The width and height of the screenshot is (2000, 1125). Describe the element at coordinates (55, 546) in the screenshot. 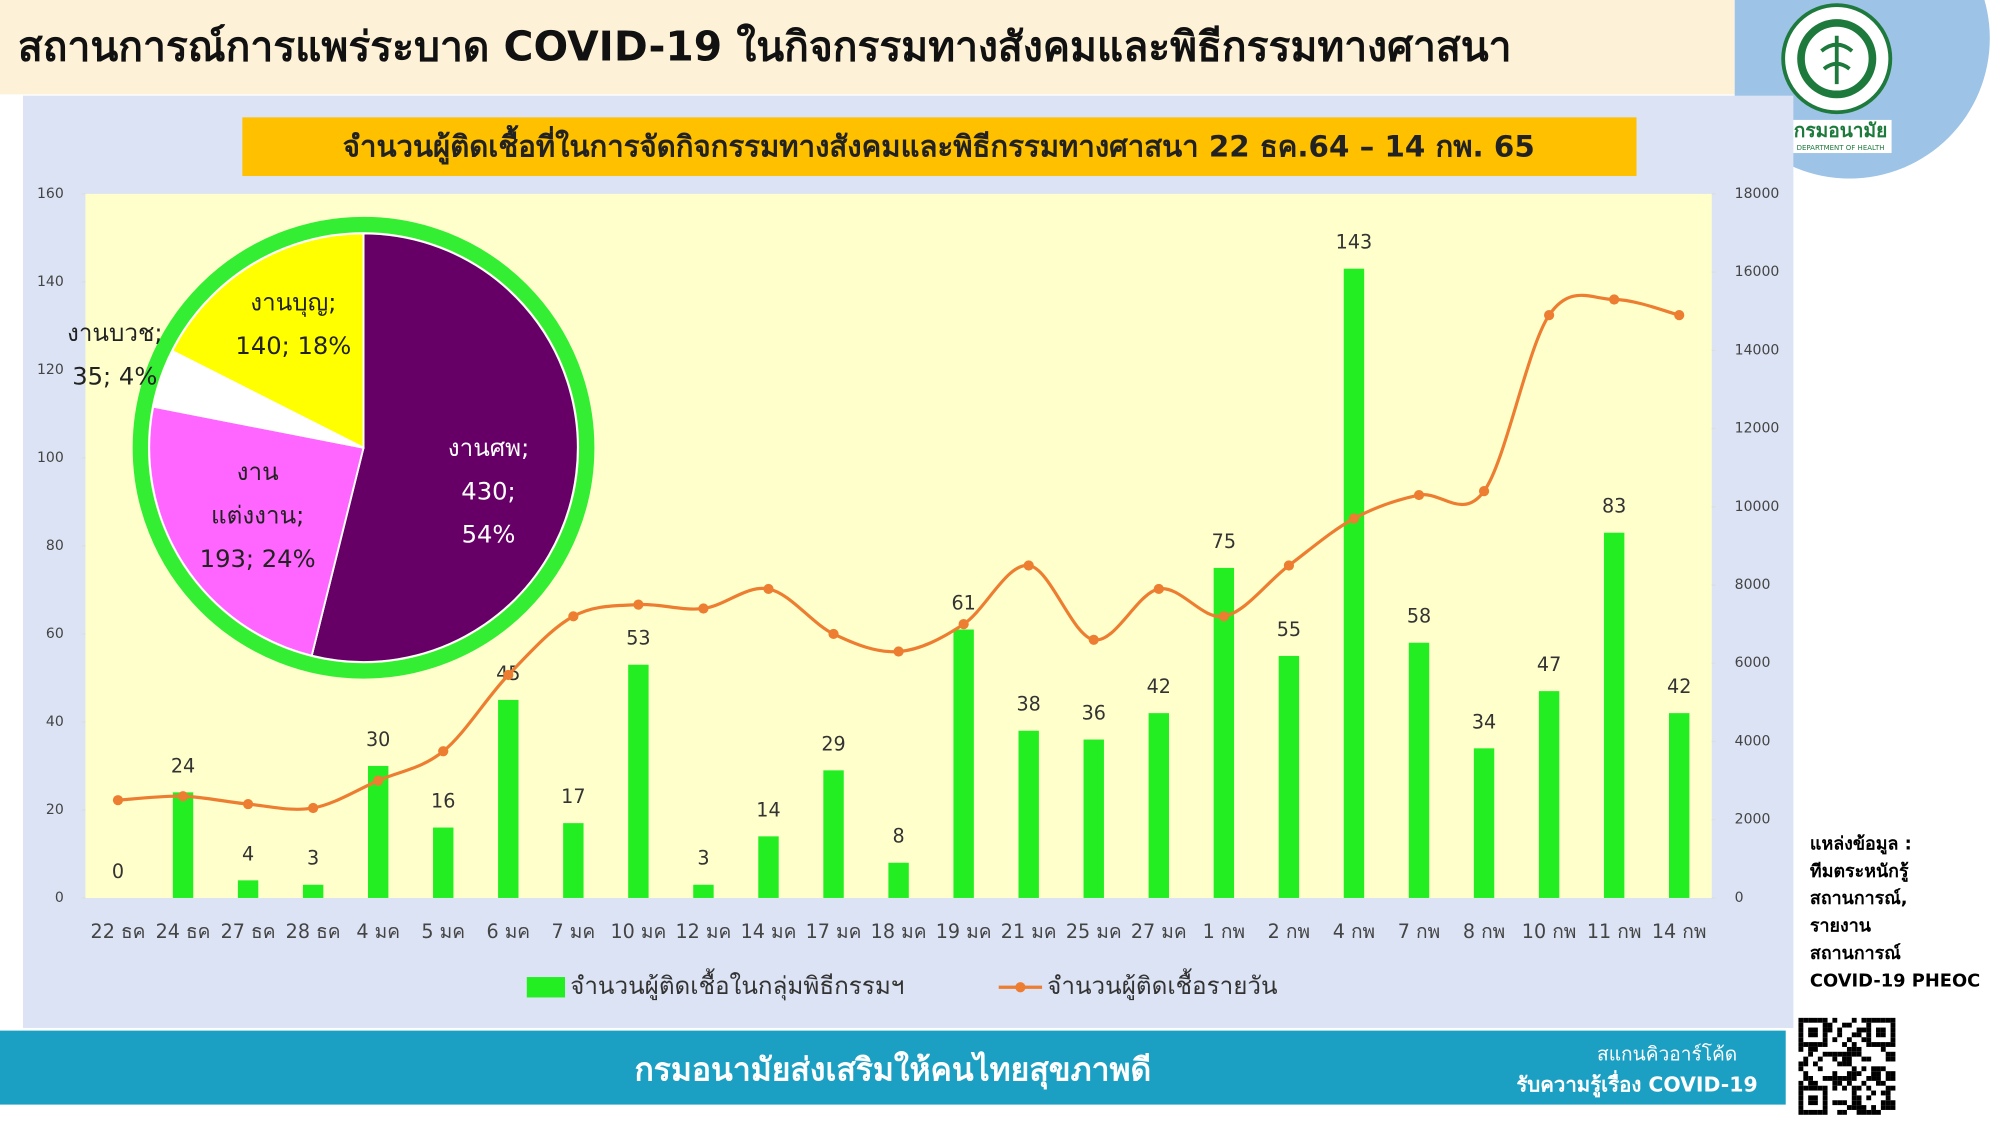

I see `y-tick-label: 80` at that location.